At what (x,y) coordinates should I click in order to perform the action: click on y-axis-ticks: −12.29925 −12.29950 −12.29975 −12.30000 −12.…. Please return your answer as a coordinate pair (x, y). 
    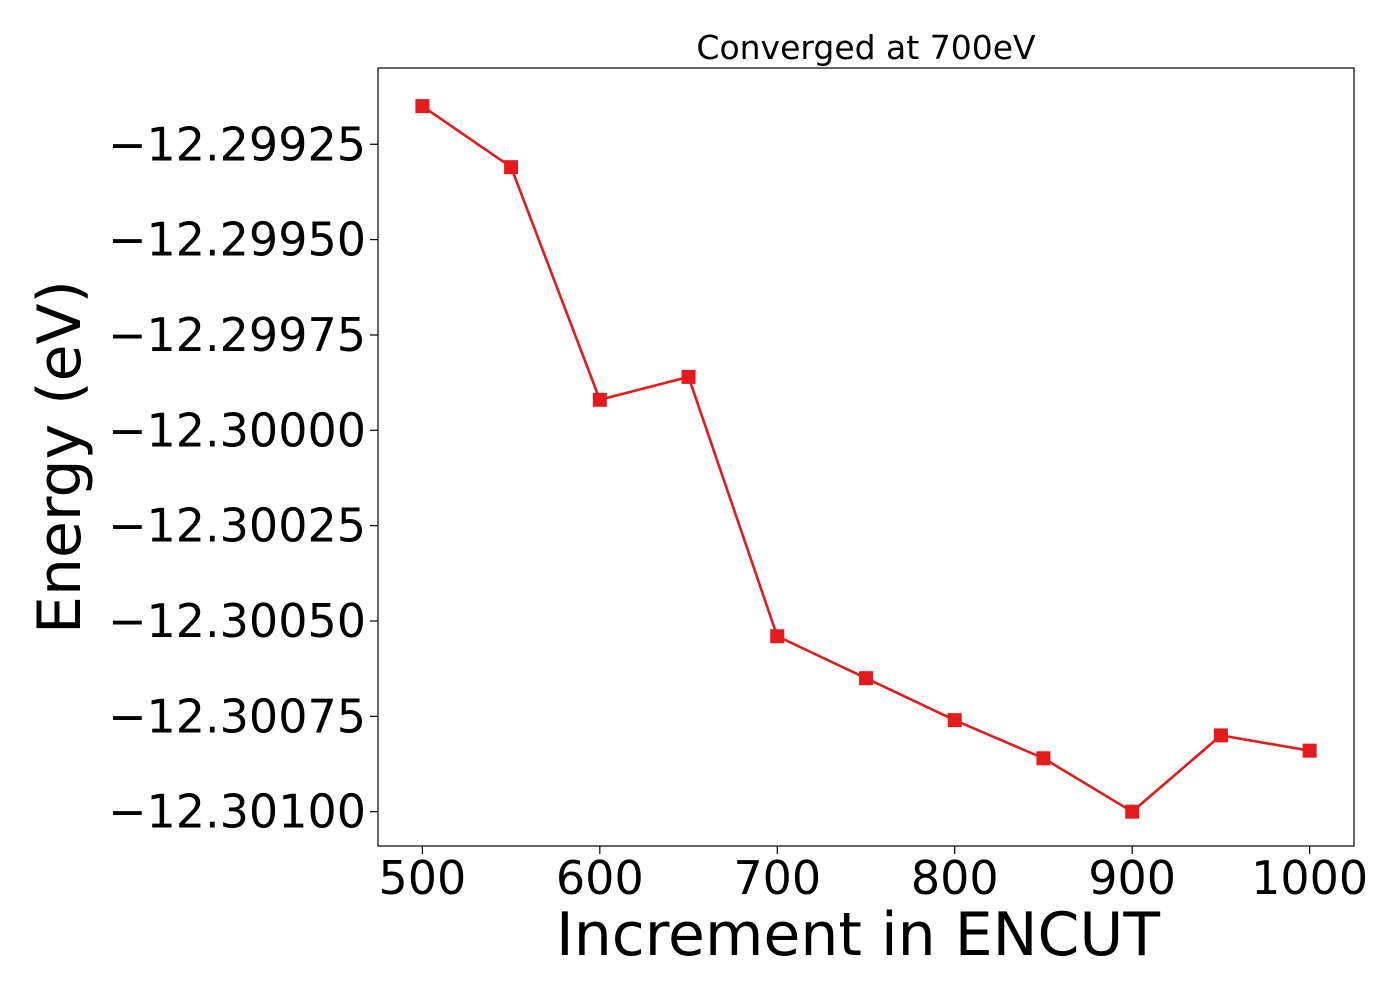
    Looking at the image, I should click on (243, 478).